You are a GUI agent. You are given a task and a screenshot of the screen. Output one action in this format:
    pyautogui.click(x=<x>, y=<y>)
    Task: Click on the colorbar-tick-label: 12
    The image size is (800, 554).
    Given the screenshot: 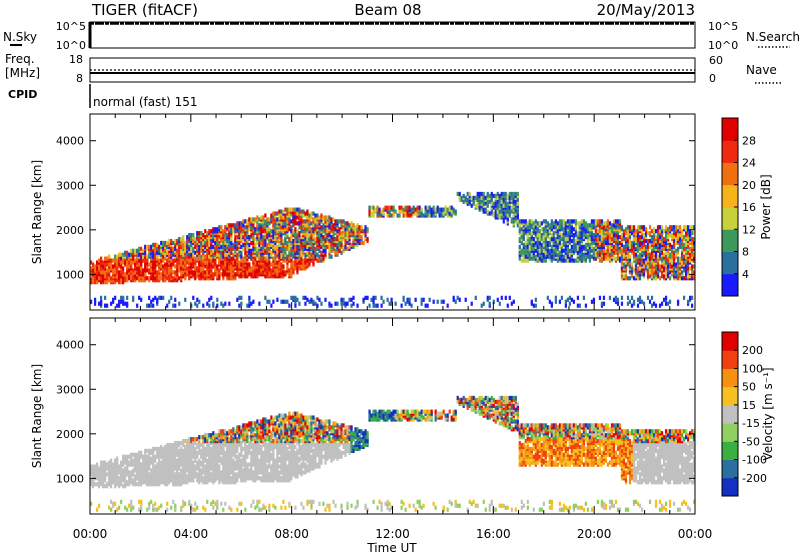 What is the action you would take?
    pyautogui.click(x=749, y=229)
    